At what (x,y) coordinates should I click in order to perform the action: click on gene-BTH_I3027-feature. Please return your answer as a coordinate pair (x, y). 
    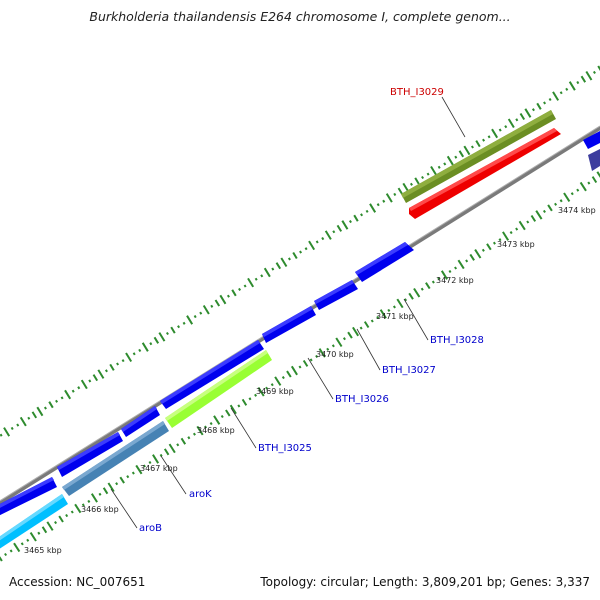
    Looking at the image, I should click on (336, 295).